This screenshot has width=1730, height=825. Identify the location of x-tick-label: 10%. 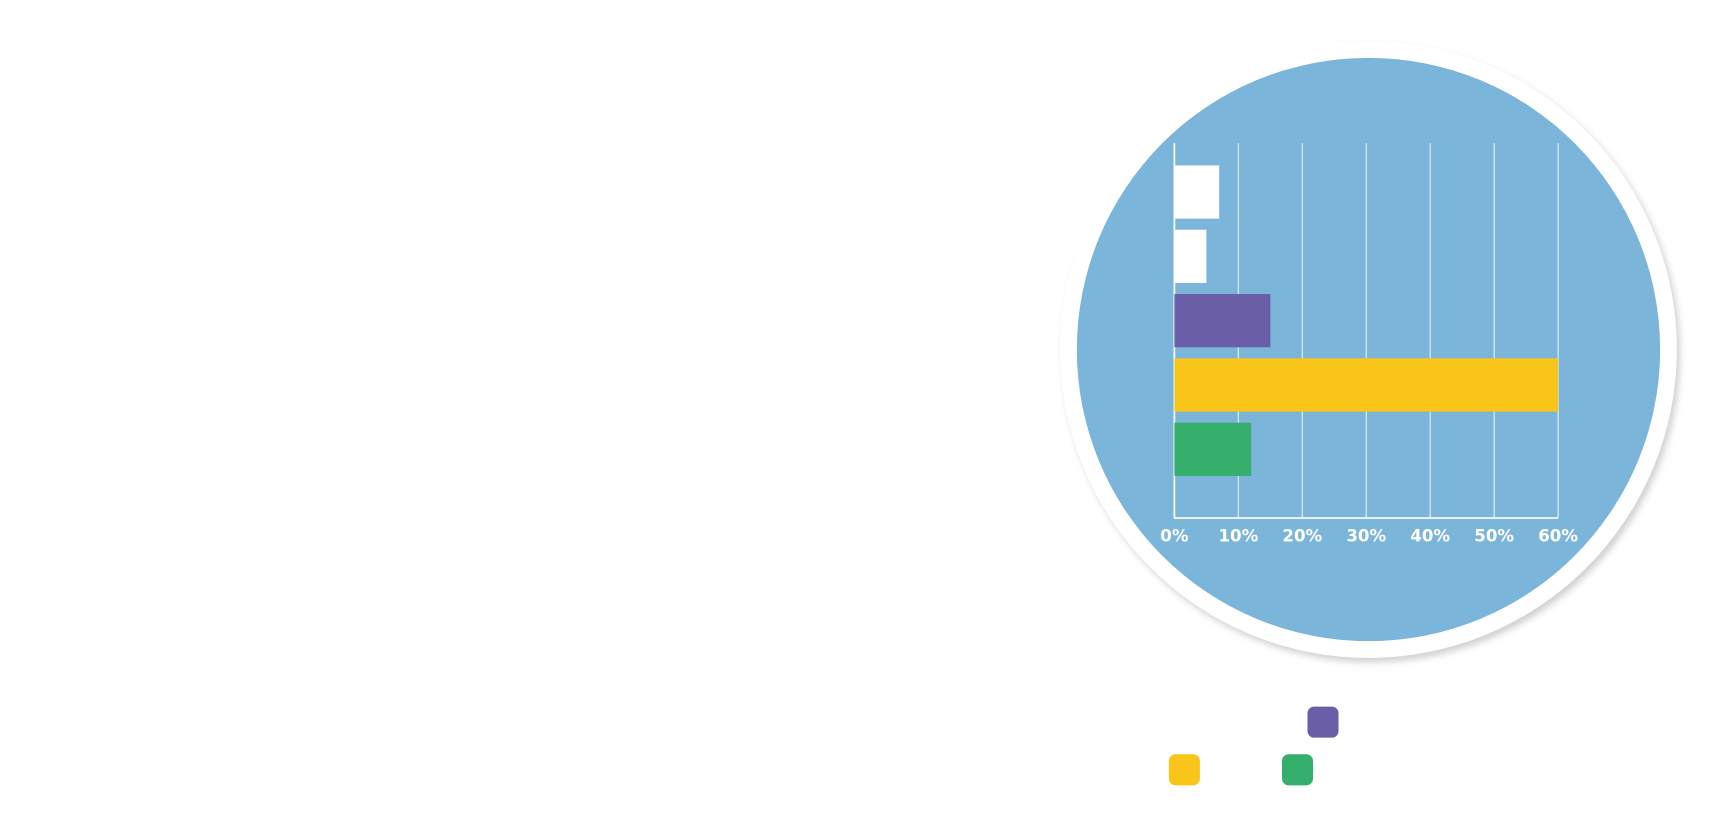
(1238, 535).